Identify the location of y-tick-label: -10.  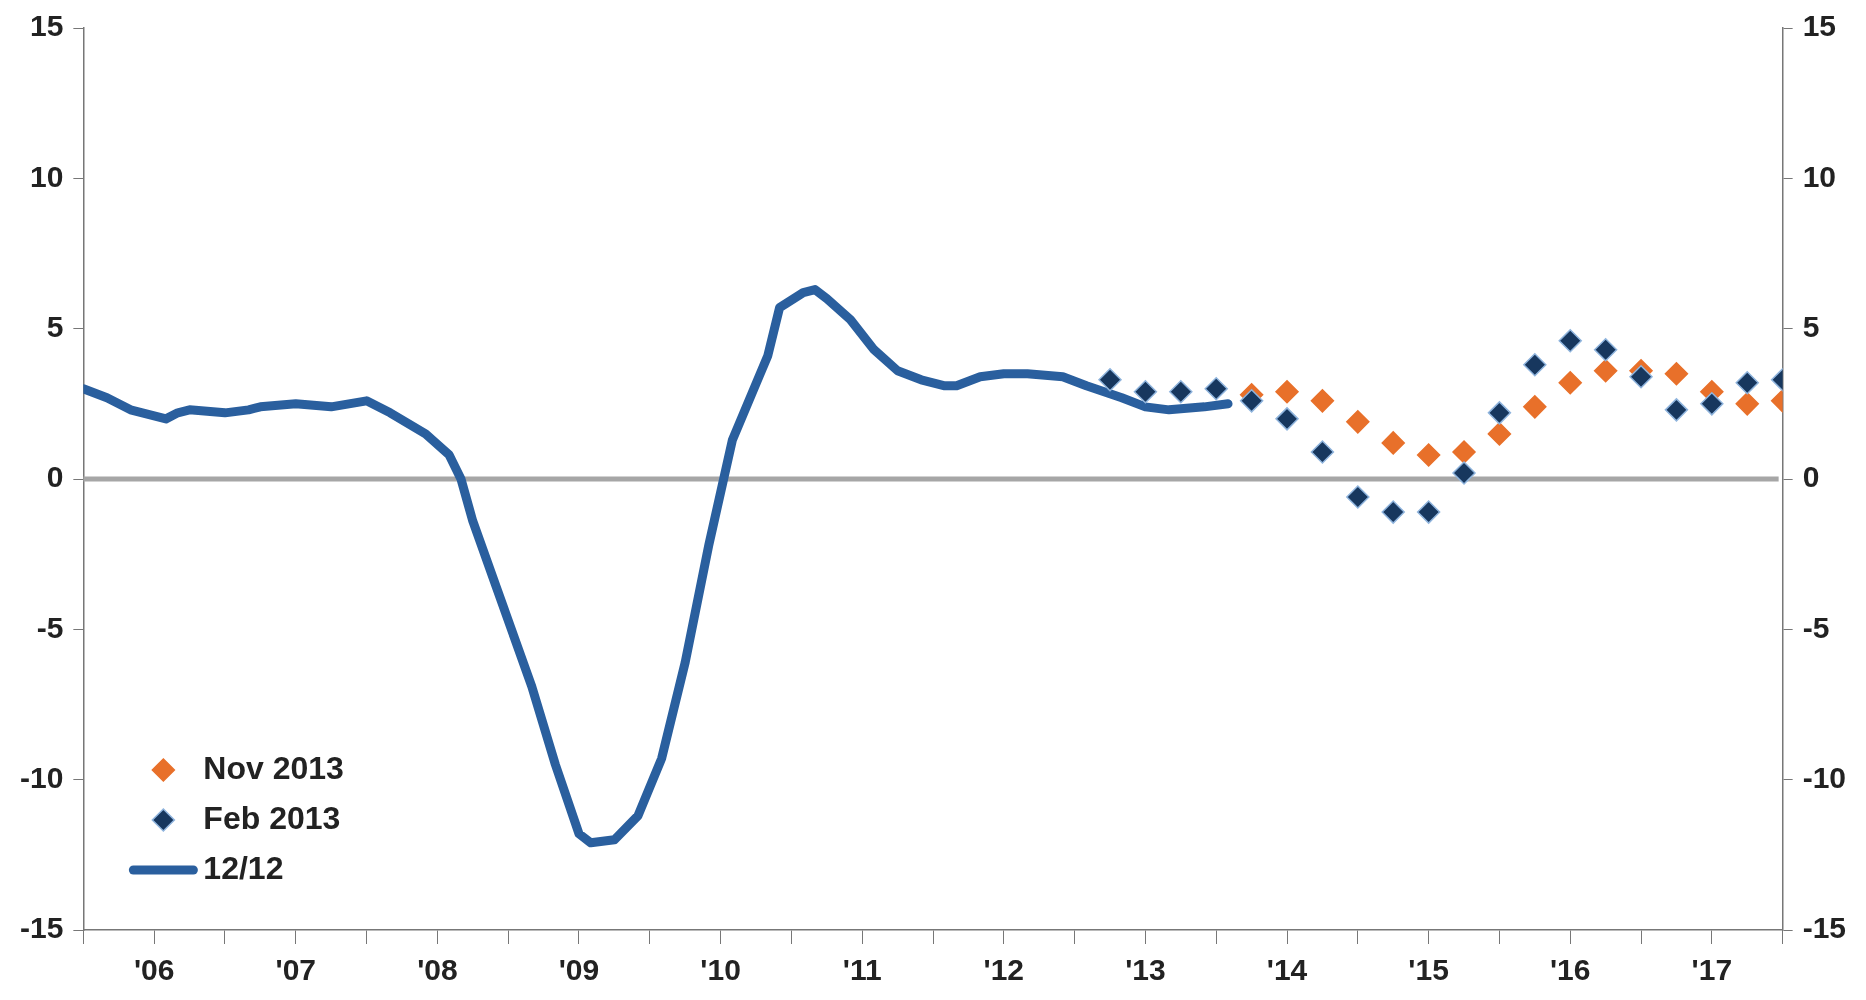
(42, 777).